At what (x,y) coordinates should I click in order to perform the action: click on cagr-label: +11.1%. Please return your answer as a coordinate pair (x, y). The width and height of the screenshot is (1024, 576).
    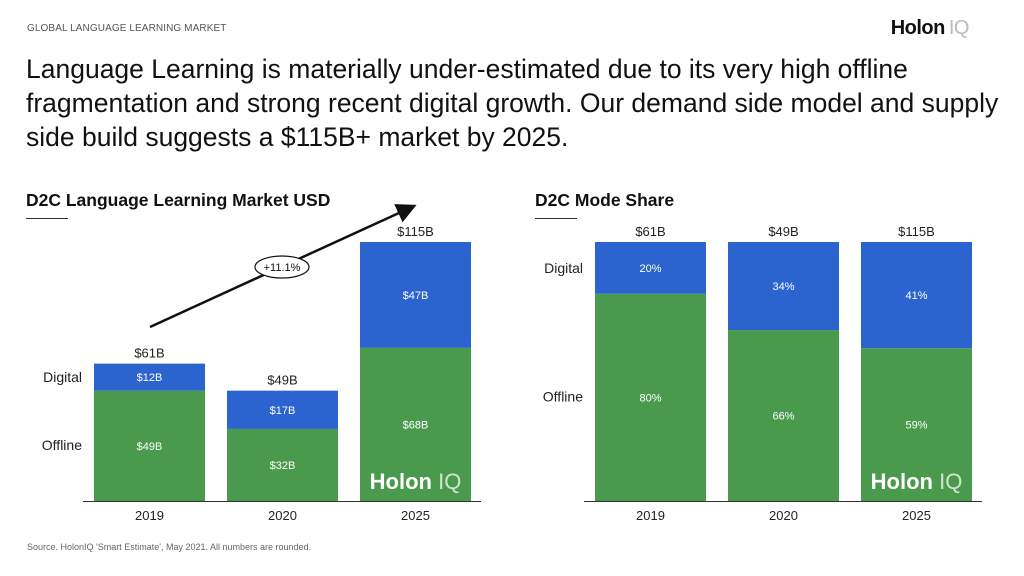
    Looking at the image, I should click on (282, 268).